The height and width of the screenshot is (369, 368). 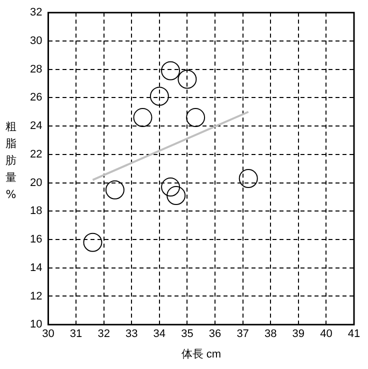 What do you see at coordinates (354, 334) in the screenshot?
I see `x-tick-label: 41` at bounding box center [354, 334].